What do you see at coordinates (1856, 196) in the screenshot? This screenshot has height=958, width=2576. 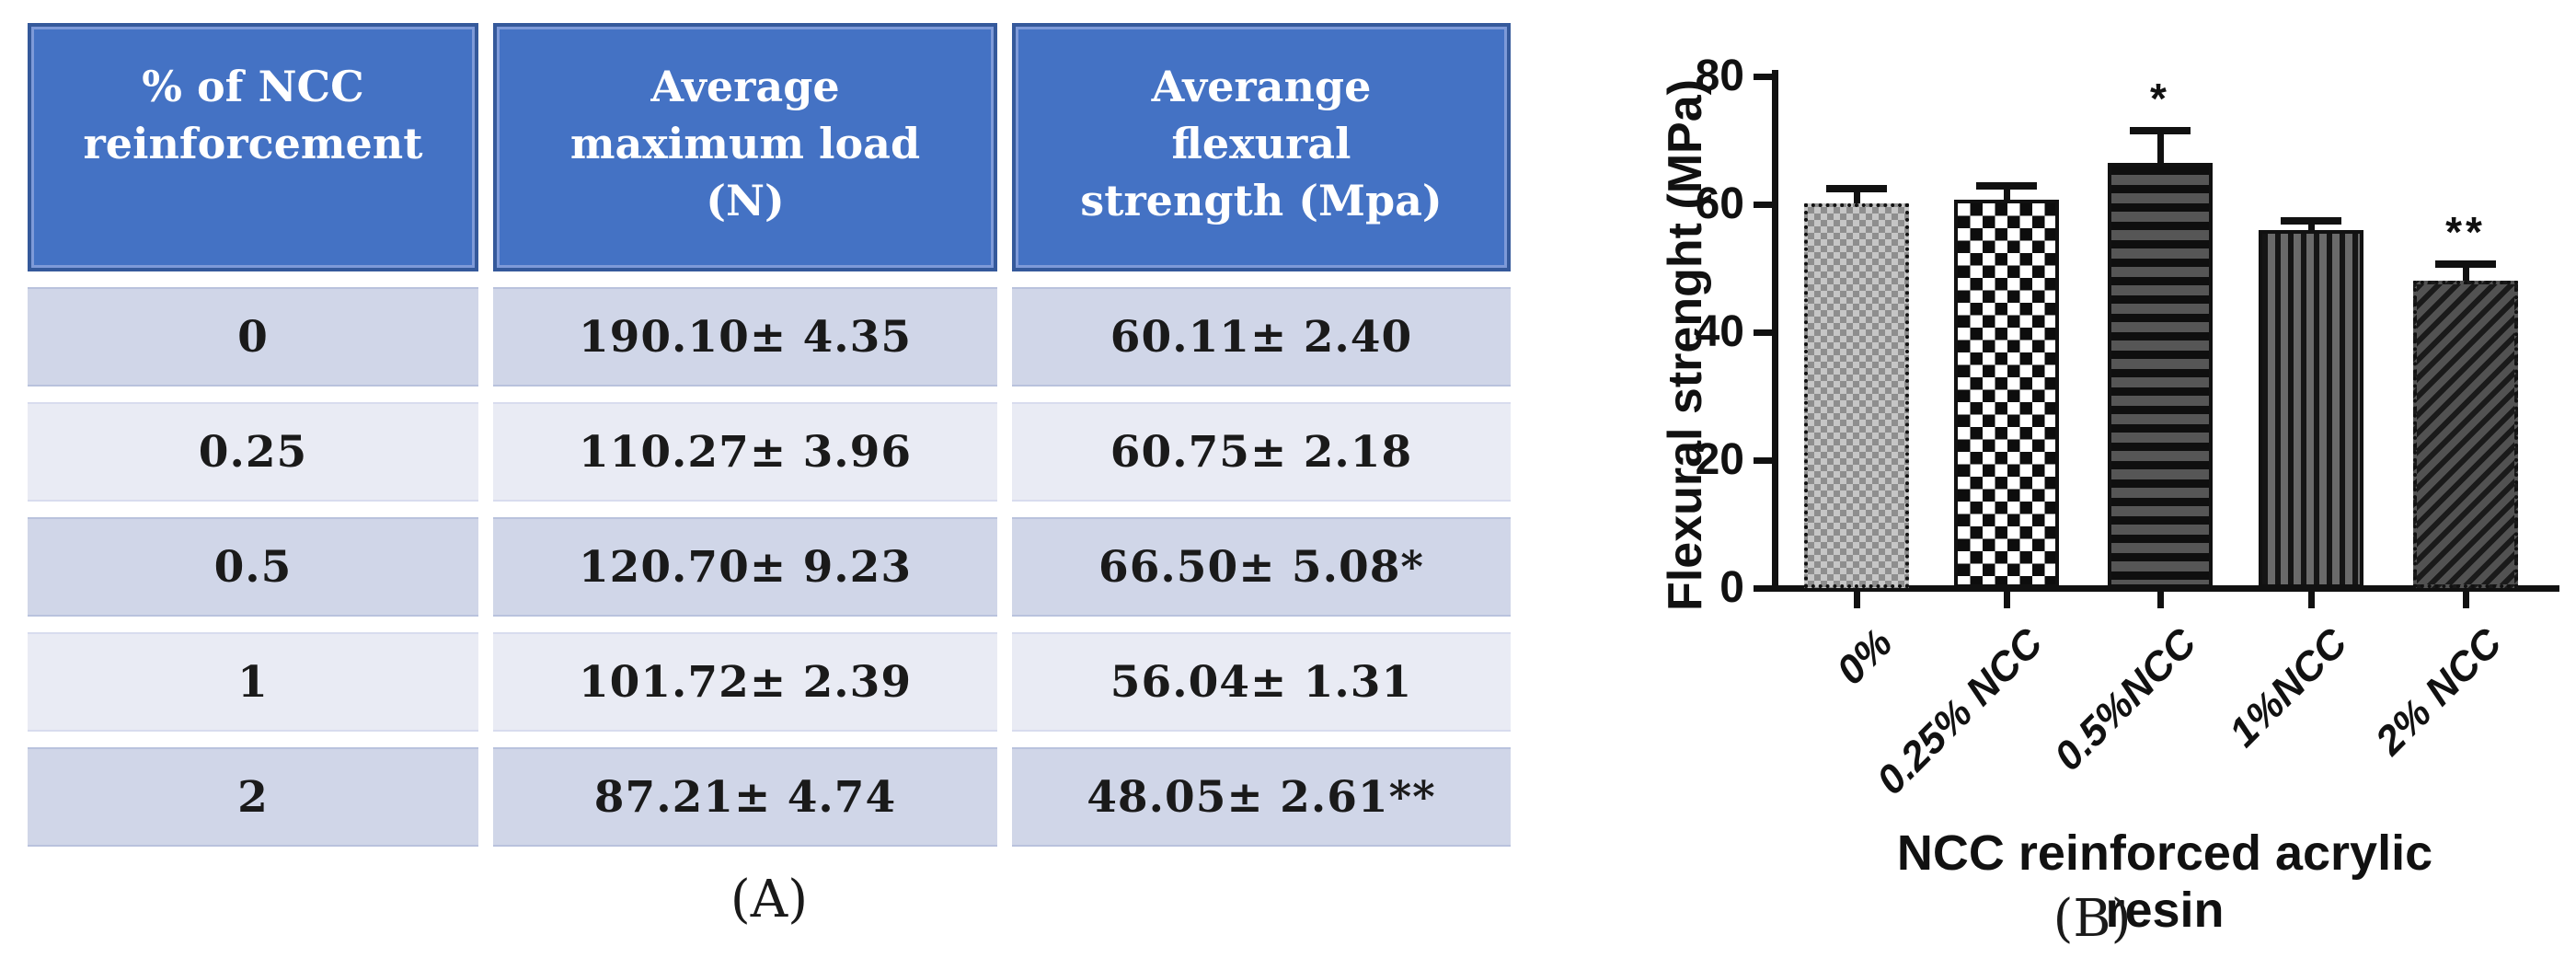 I see `error-bar-stem-0%` at bounding box center [1856, 196].